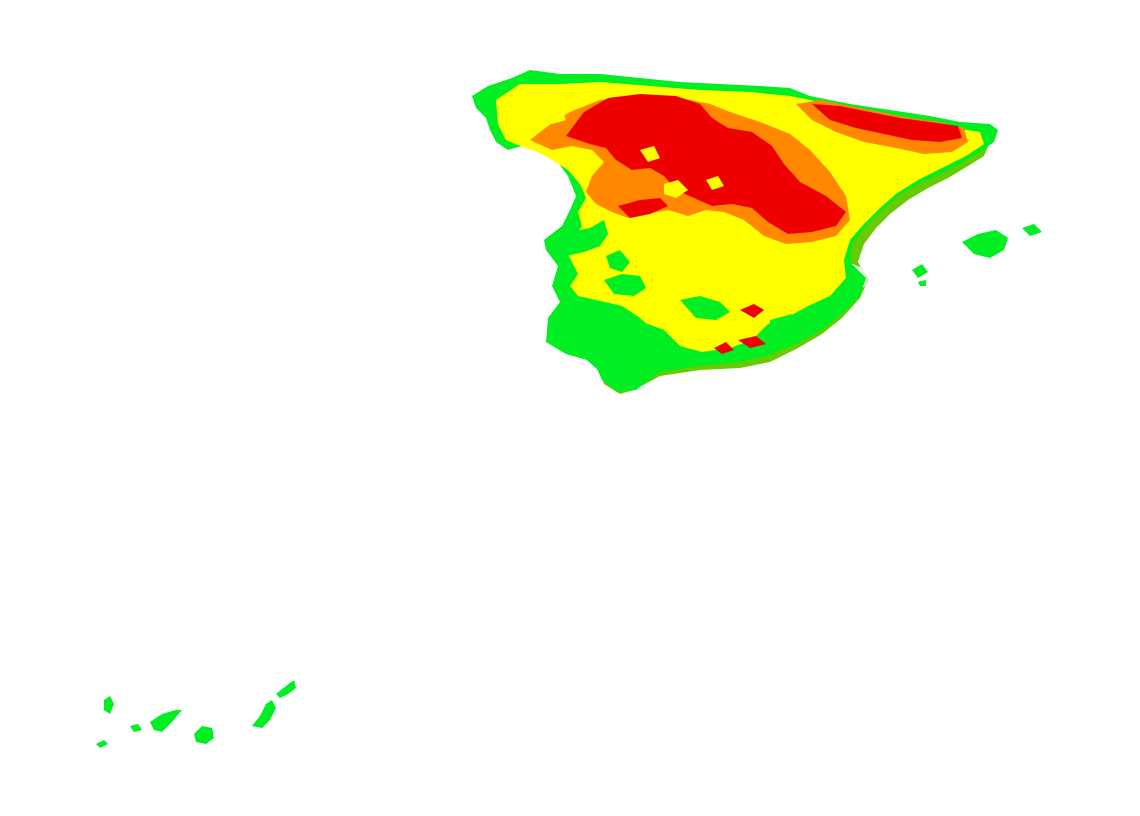 The height and width of the screenshot is (816, 1140). I want to click on green-pocket-se, so click(785, 324).